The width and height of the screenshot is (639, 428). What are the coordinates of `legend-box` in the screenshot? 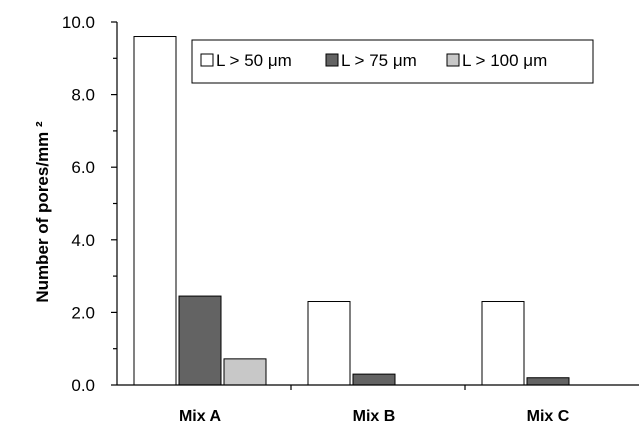 It's located at (392, 61).